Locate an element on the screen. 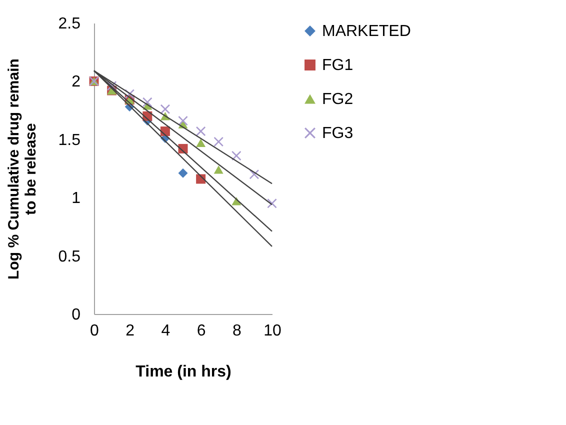  y-tick-label: 1 is located at coordinates (76, 199).